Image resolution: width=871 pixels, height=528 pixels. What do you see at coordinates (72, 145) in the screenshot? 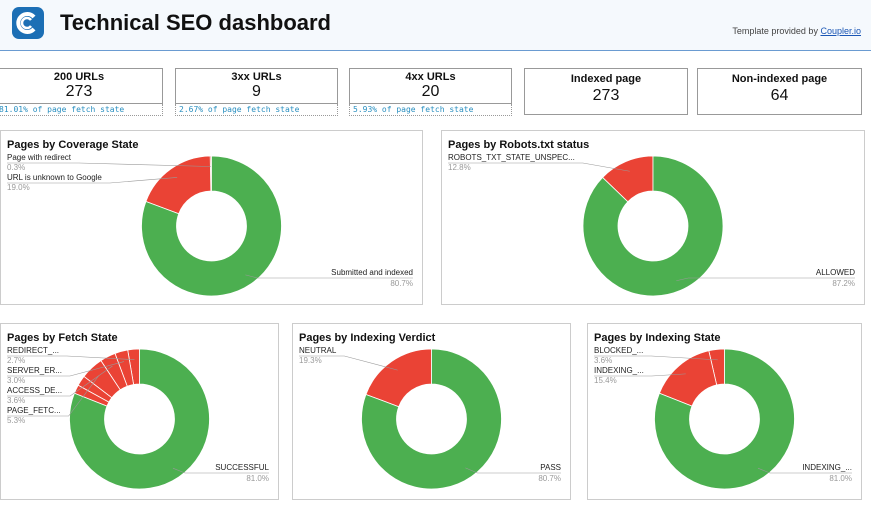
I see `chart-title: Pages by Coverage State` at bounding box center [72, 145].